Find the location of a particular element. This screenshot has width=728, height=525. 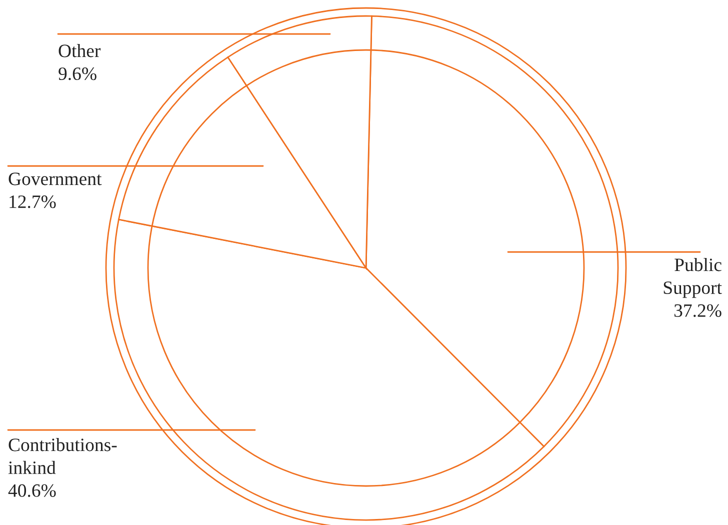

data-label: 12.7% is located at coordinates (33, 201).